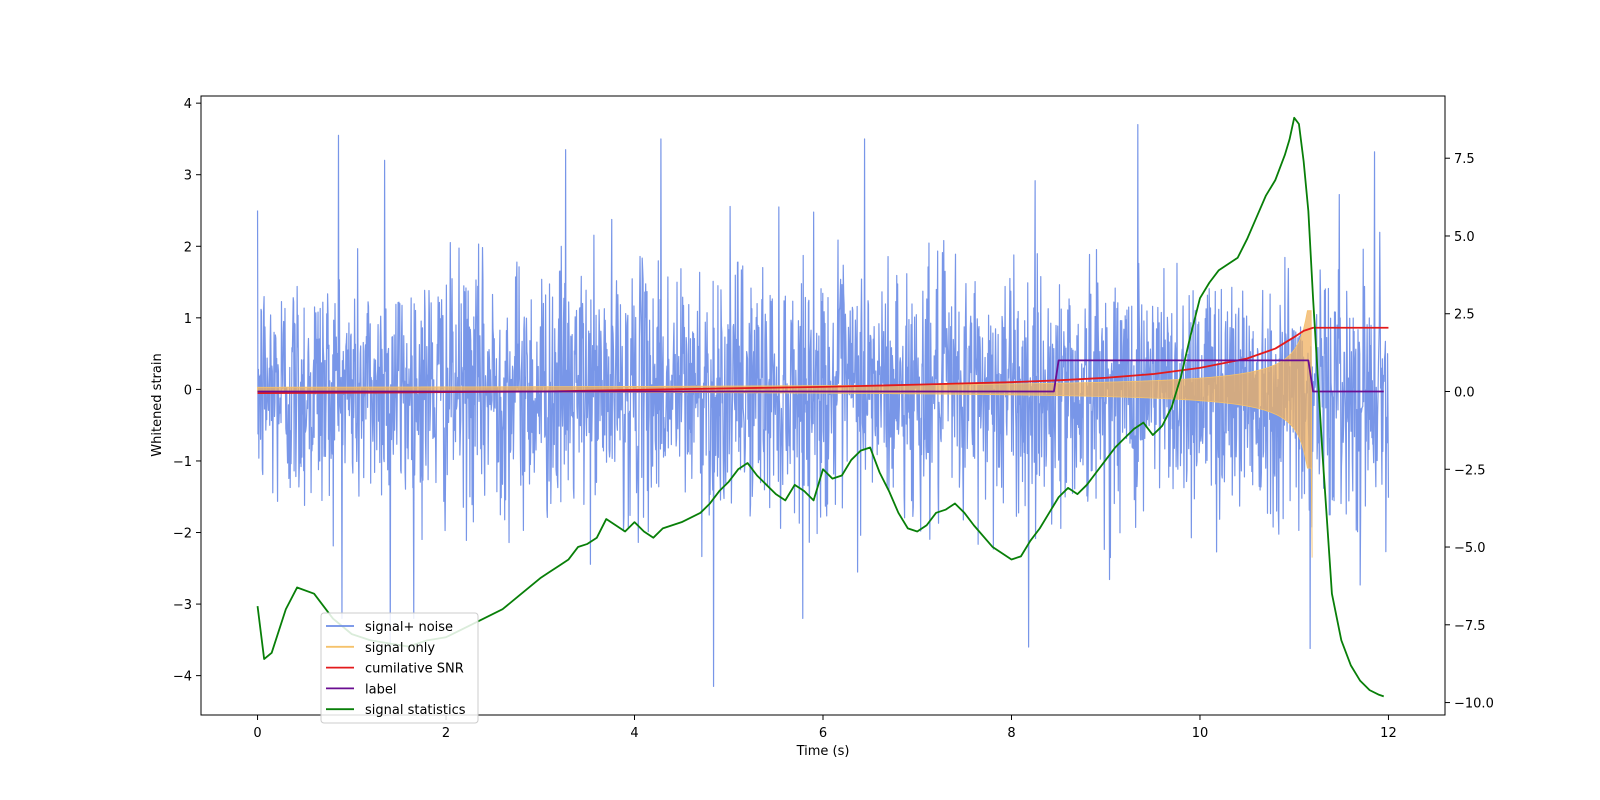  I want to click on y-axis-label: Whitened strain, so click(157, 404).